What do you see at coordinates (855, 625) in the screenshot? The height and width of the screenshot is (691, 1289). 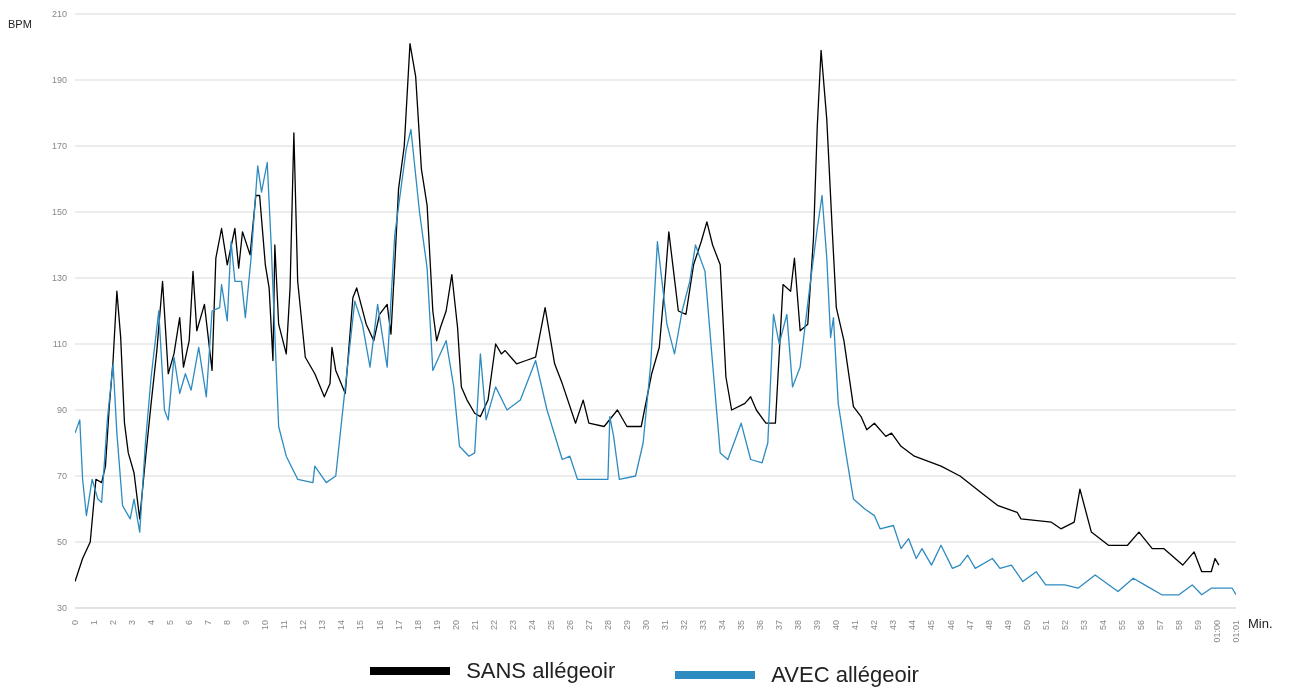 I see `x-tick-label: 41` at bounding box center [855, 625].